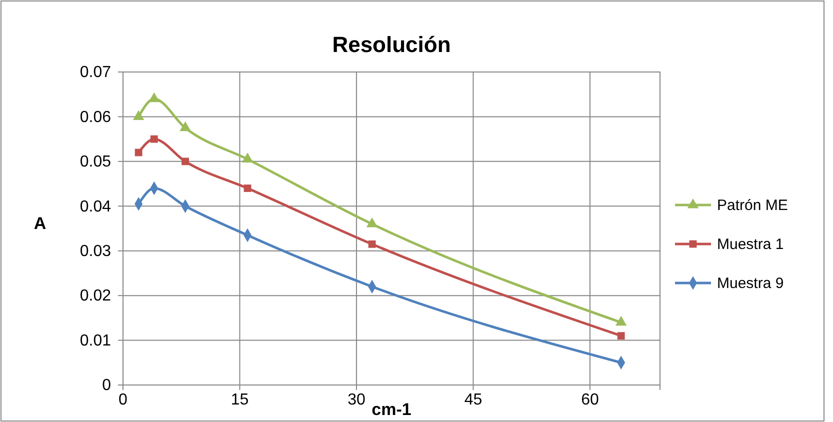 The image size is (833, 422). What do you see at coordinates (96, 117) in the screenshot?
I see `y-tick-label: 0.06` at bounding box center [96, 117].